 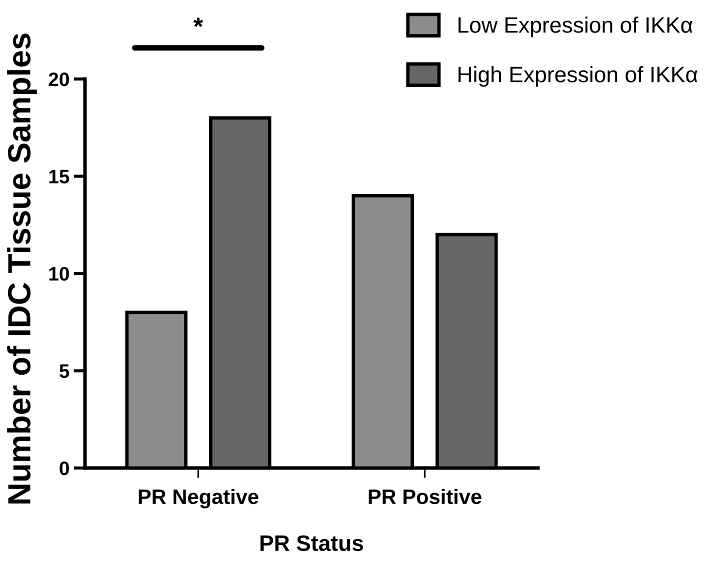 What do you see at coordinates (575, 27) in the screenshot?
I see `legend-label: Low Expression of IKKα` at bounding box center [575, 27].